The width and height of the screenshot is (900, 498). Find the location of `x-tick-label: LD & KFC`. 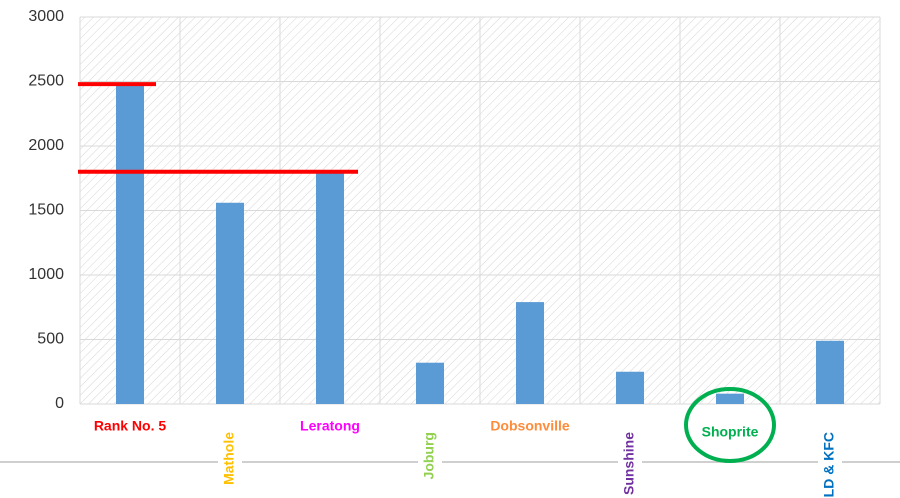

x-tick-label: LD & KFC is located at coordinates (829, 464).